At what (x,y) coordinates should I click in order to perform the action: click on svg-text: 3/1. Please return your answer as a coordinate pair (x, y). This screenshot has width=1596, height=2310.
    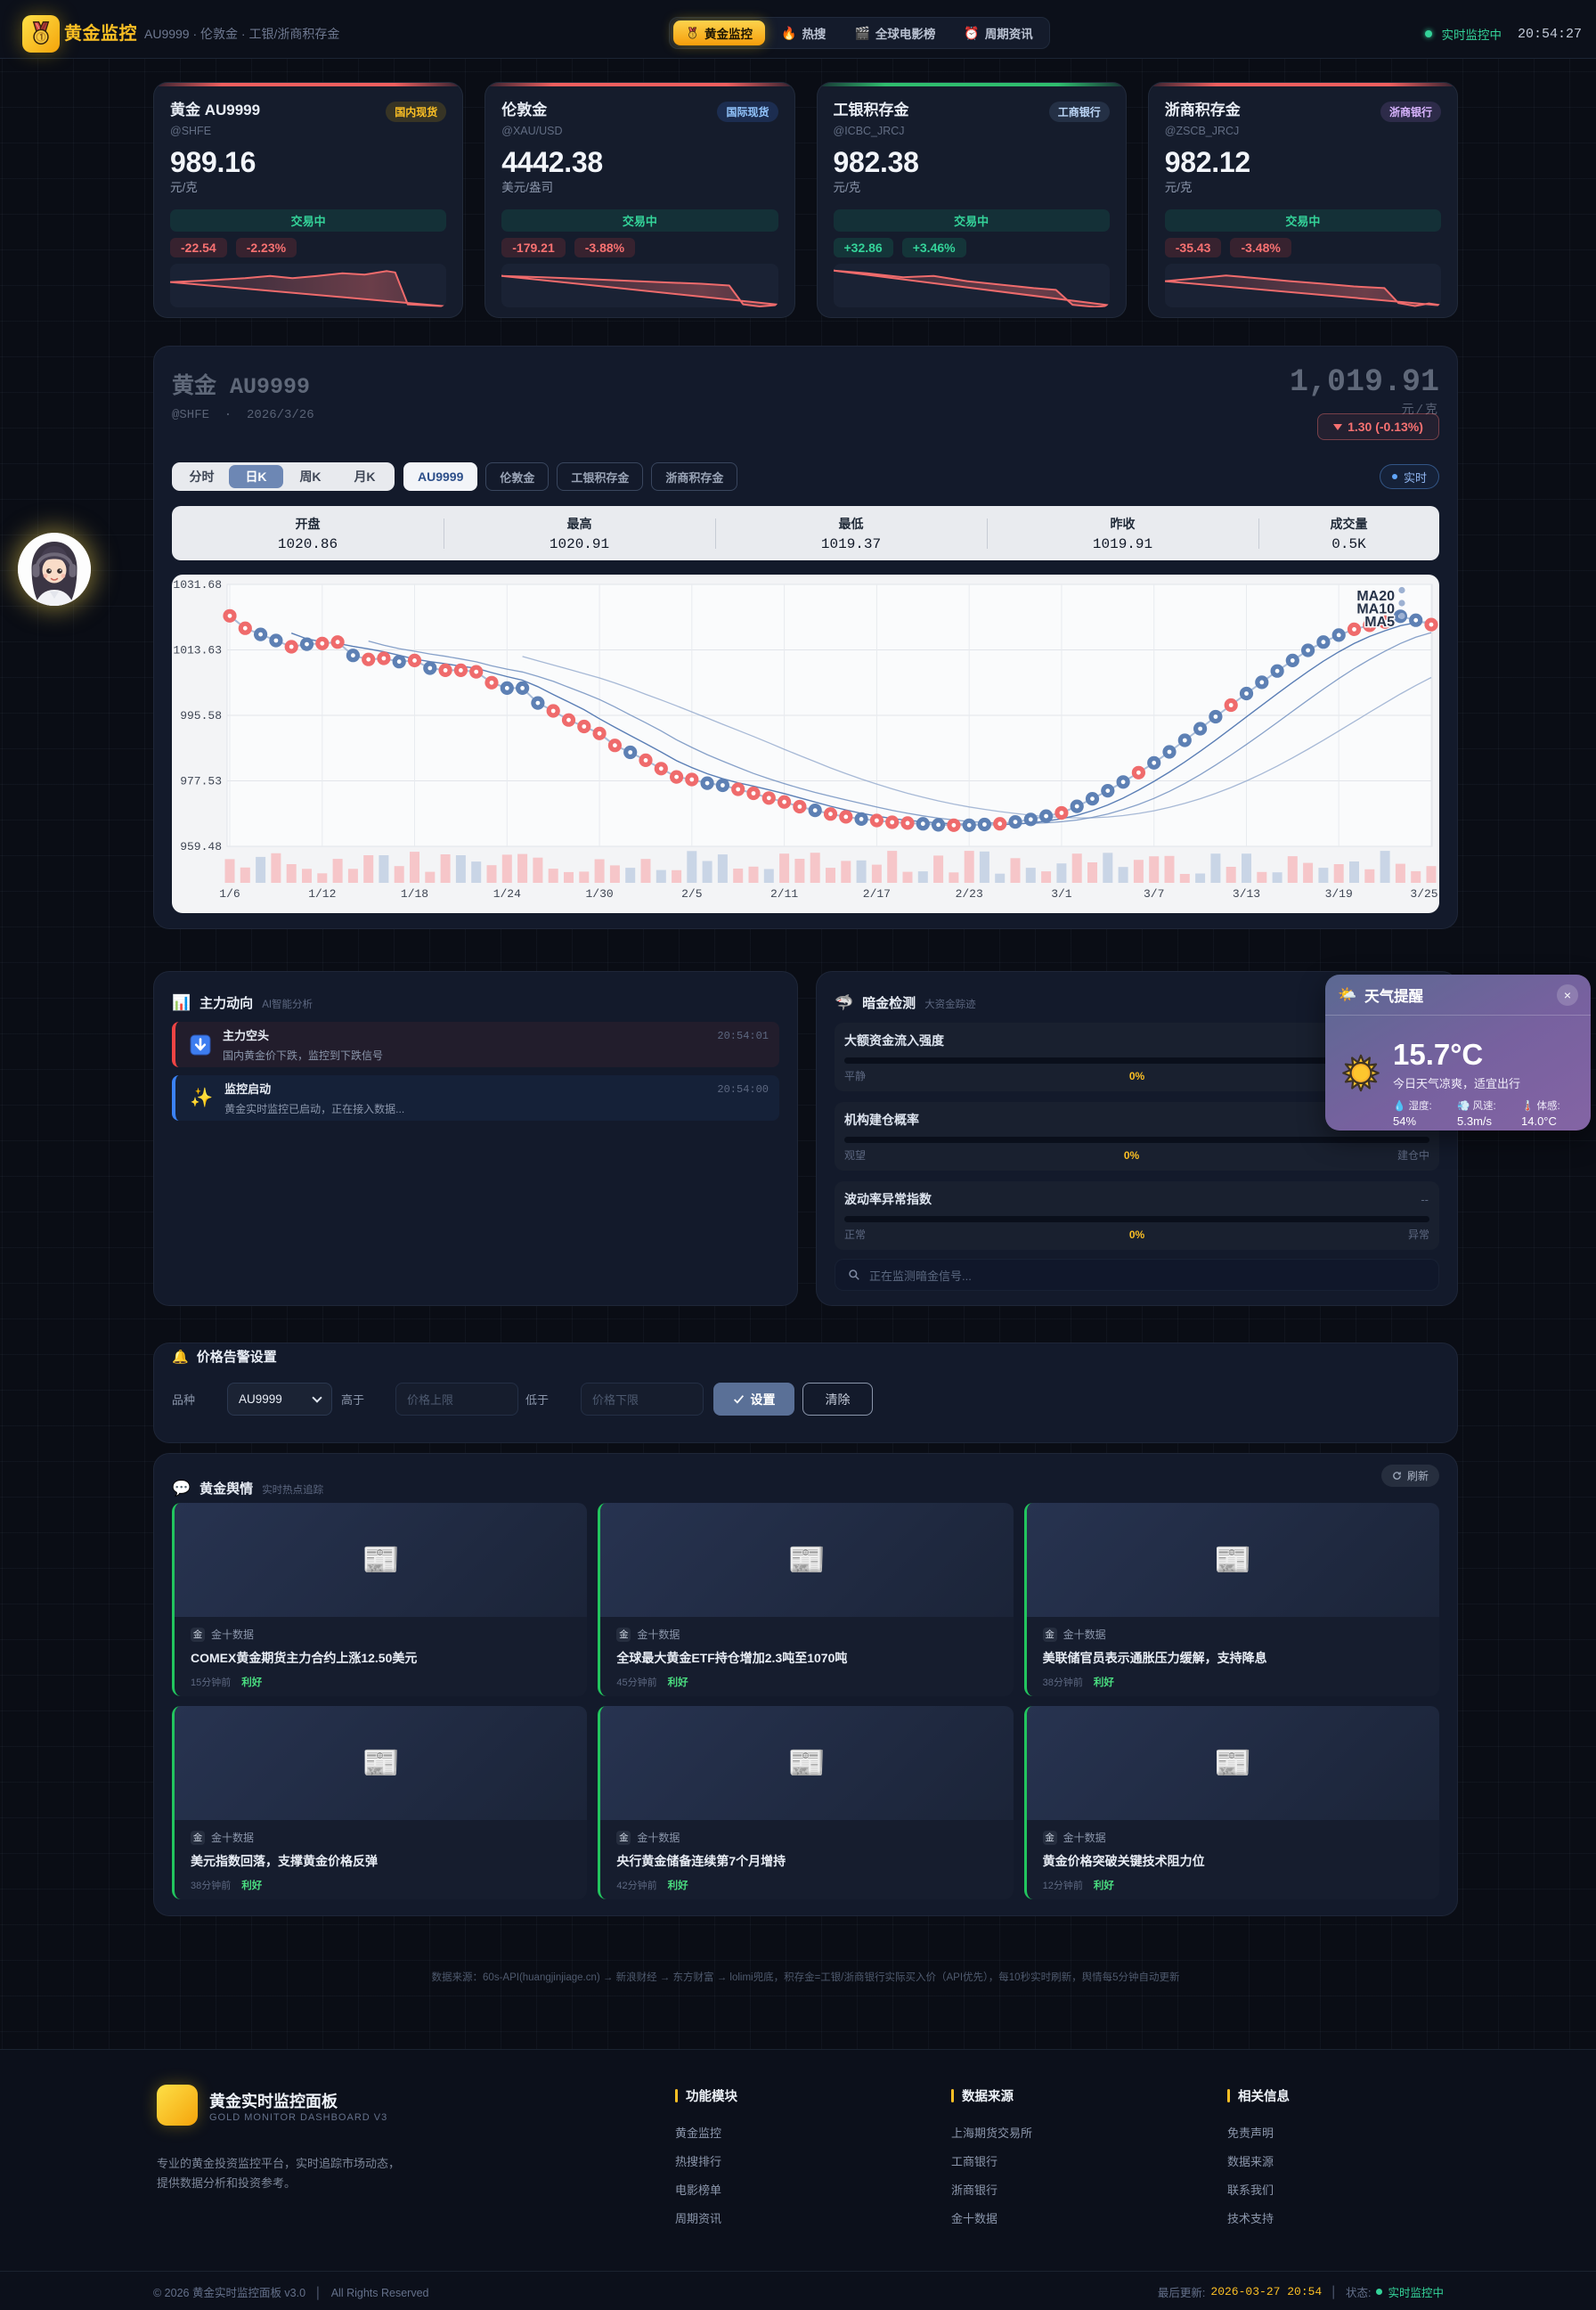
    Looking at the image, I should click on (1061, 894).